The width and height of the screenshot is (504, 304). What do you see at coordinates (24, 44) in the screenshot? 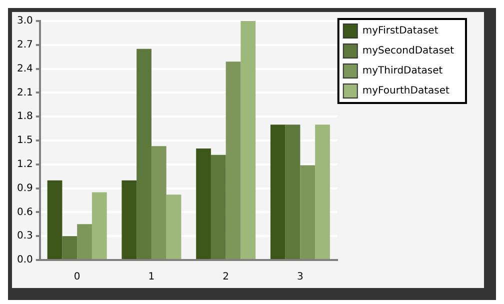
I see `y-tick-label: 2.7` at bounding box center [24, 44].